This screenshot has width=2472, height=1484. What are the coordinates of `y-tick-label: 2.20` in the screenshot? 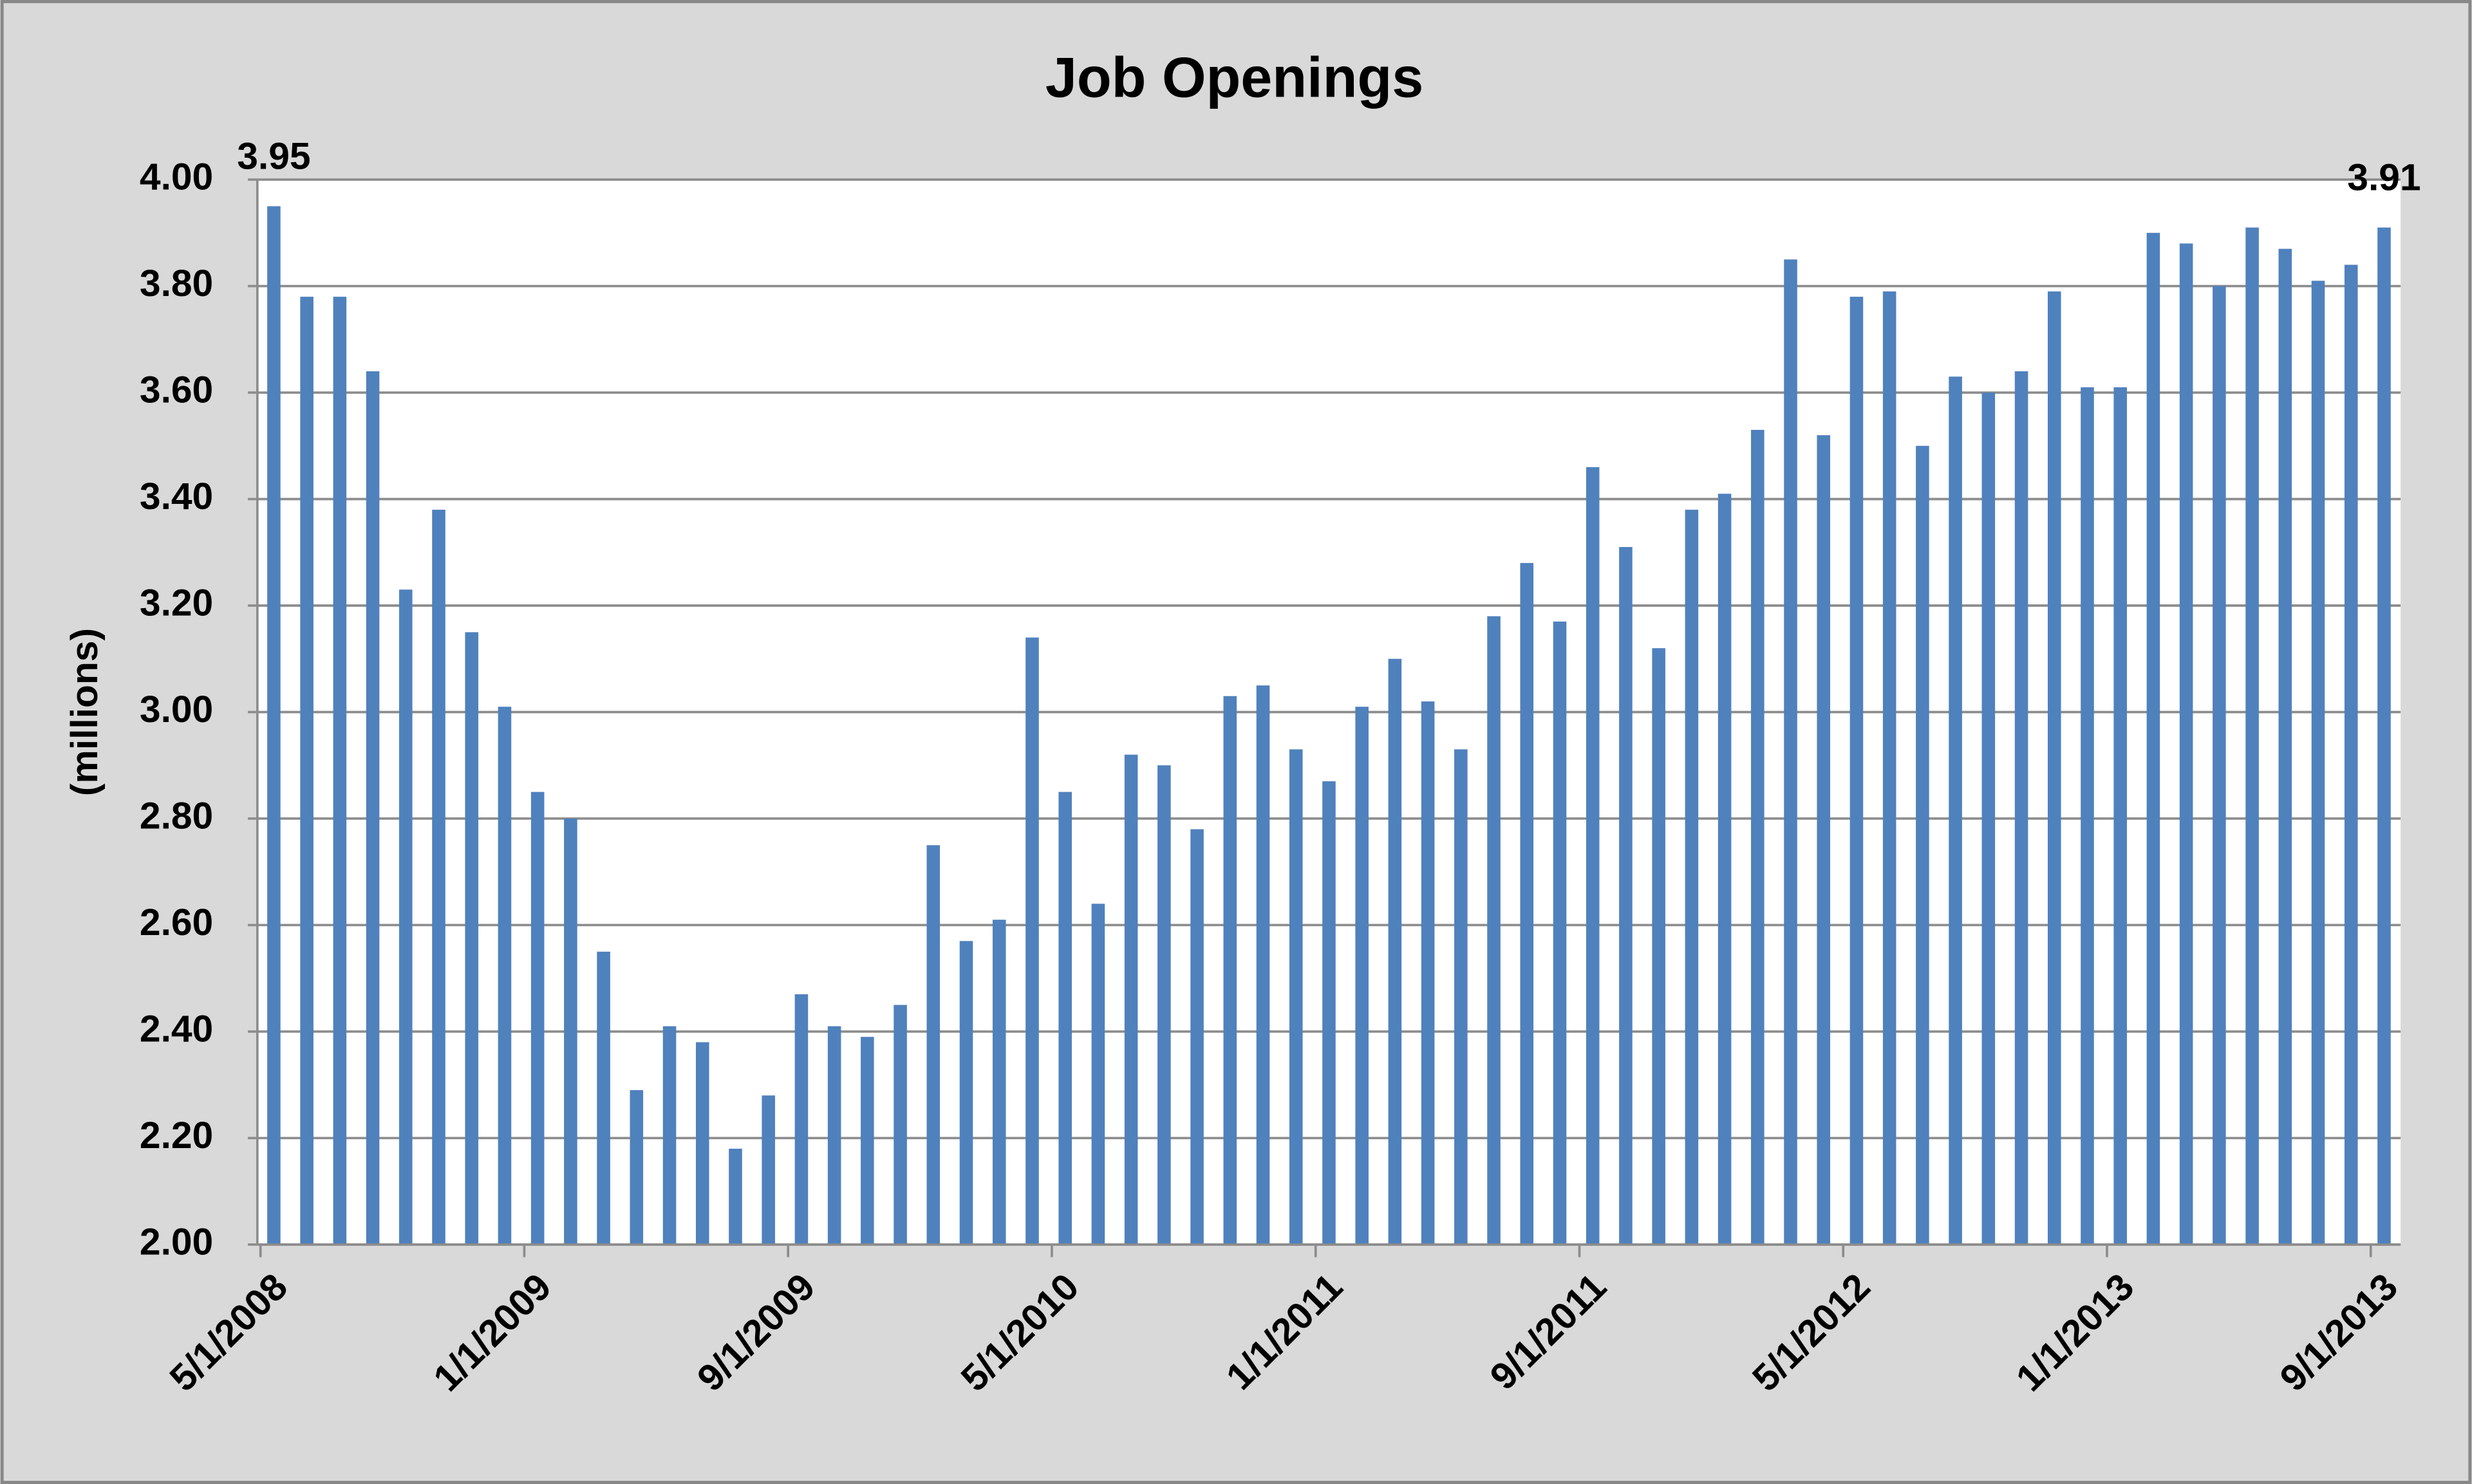 It's located at (177, 1135).